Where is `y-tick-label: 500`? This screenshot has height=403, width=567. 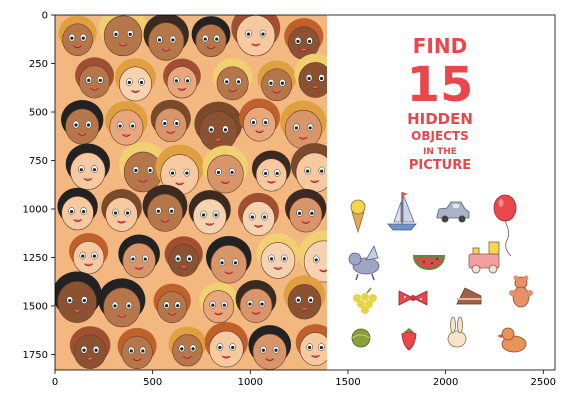 y-tick-label: 500 is located at coordinates (38, 112).